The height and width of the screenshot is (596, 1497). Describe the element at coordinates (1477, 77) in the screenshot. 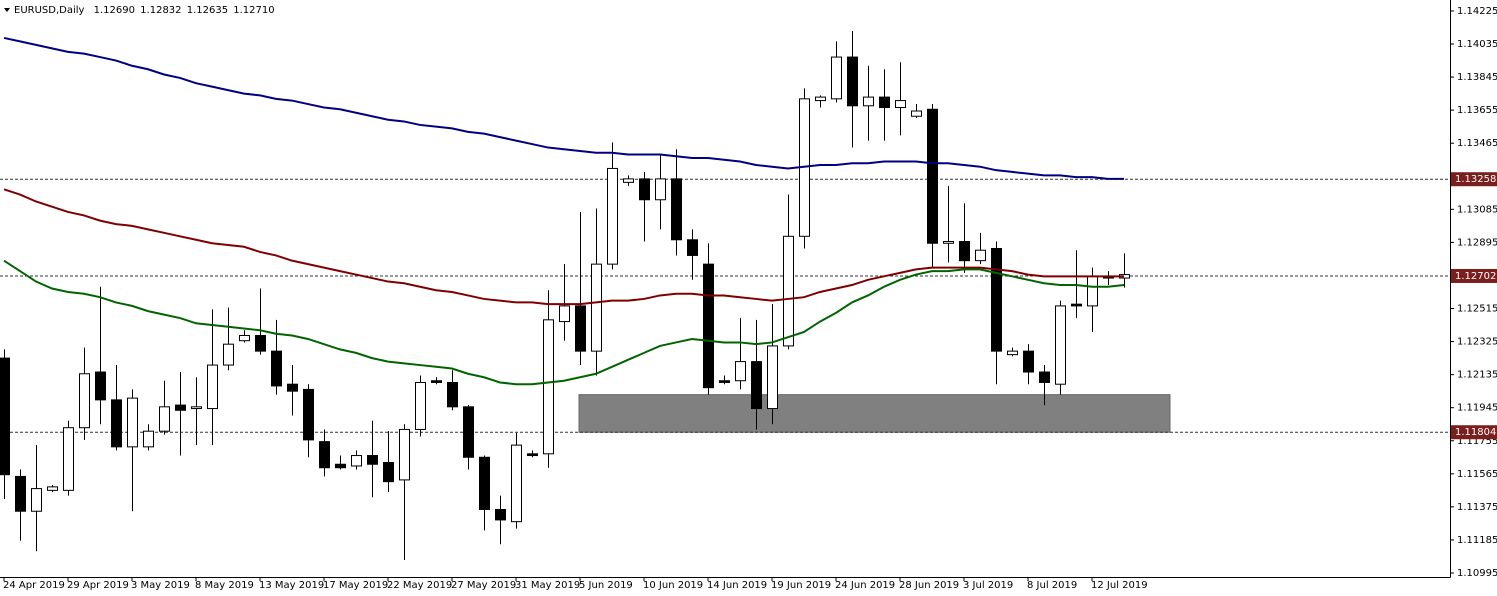

I see `y-tick-label: 1.13845` at that location.